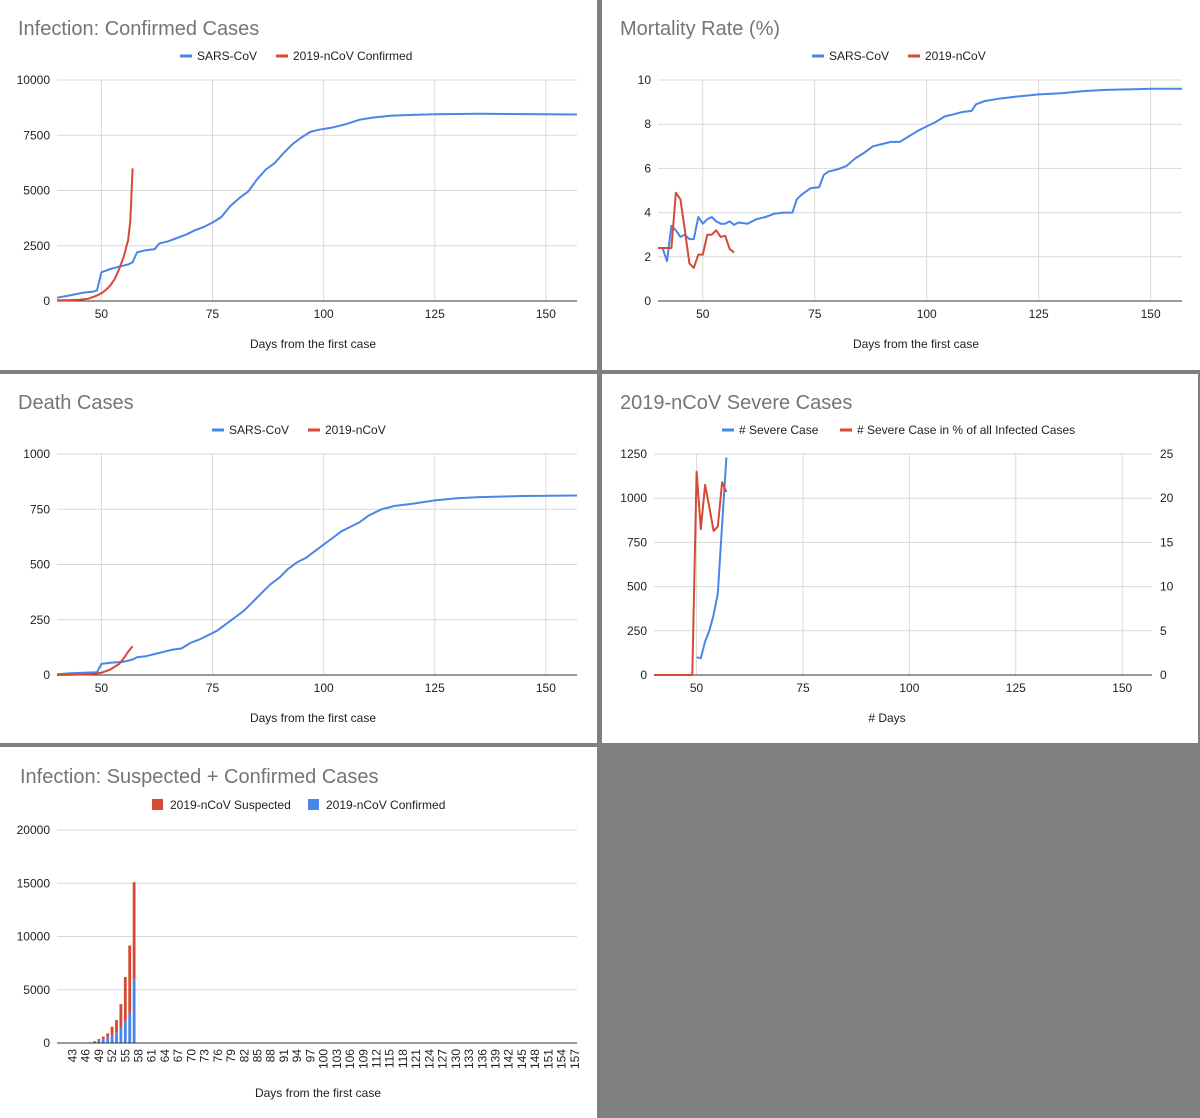  Describe the element at coordinates (633, 454) in the screenshot. I see `y-tick-label: 1250` at that location.